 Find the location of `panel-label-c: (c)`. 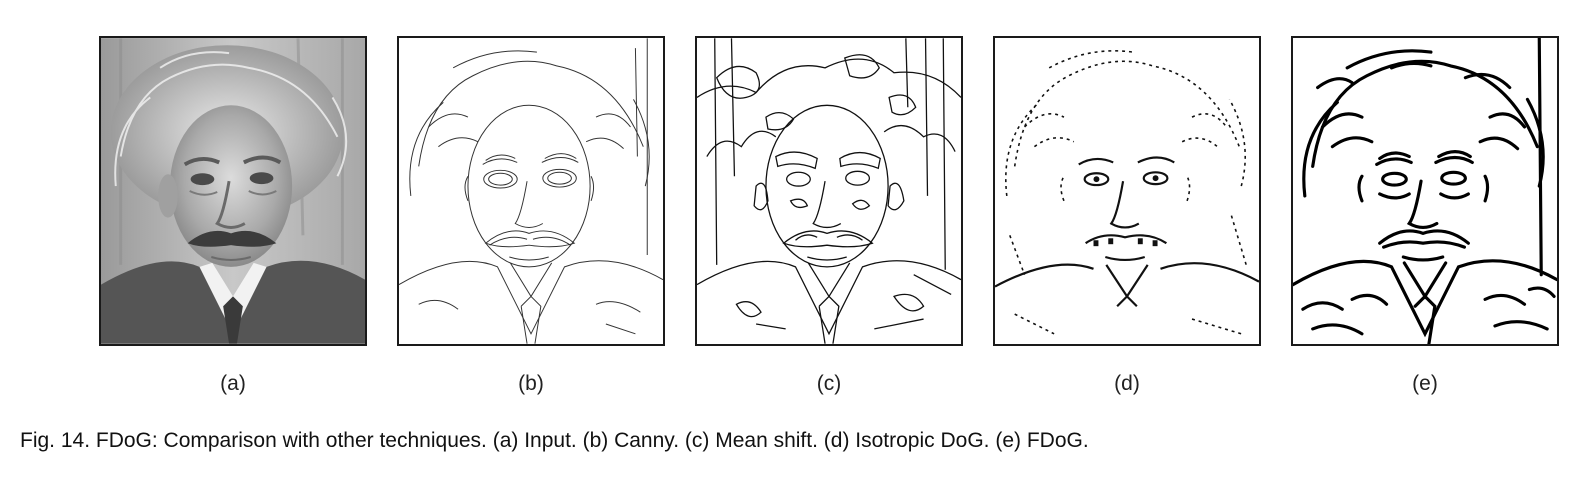

panel-label-c: (c) is located at coordinates (829, 383).